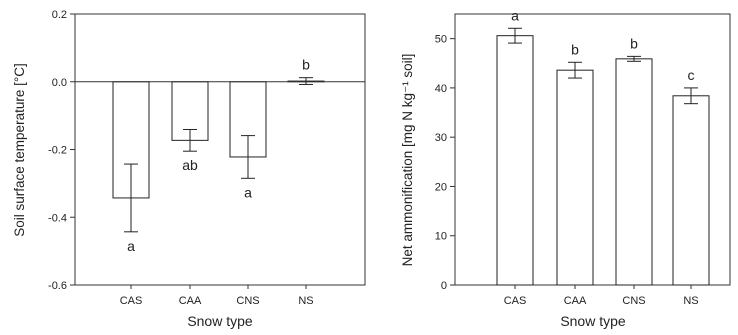  What do you see at coordinates (575, 177) in the screenshot?
I see `bar-caa` at bounding box center [575, 177].